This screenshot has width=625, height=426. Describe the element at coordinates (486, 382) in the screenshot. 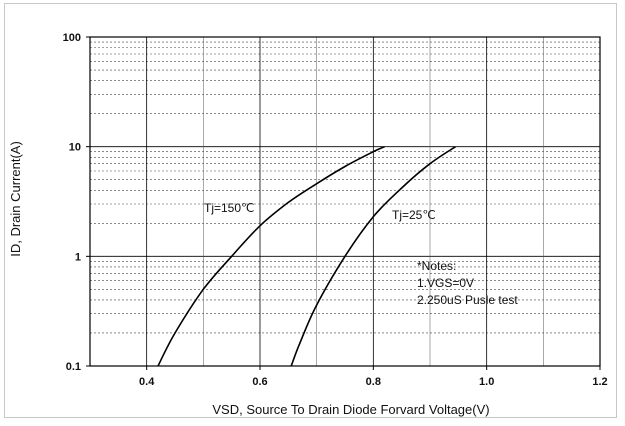

I see `x-tick-label: 1.0` at that location.